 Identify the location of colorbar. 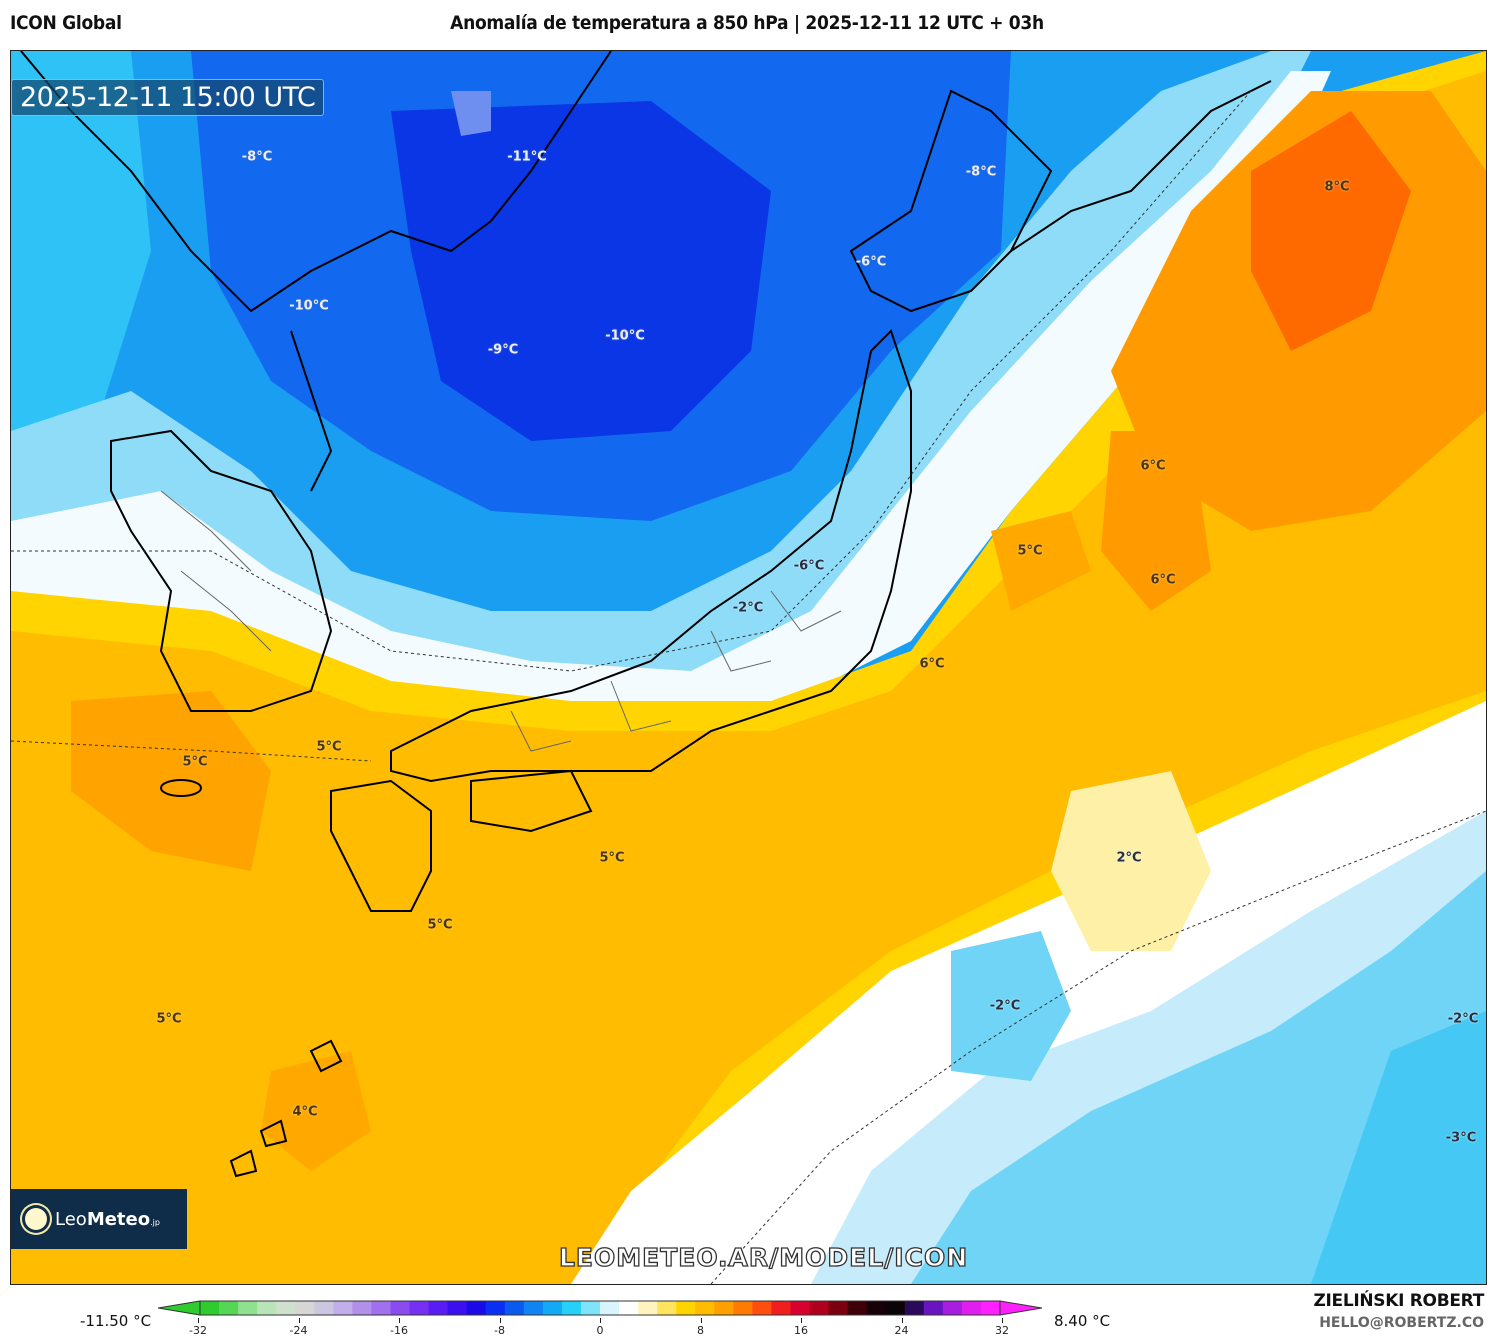
(600, 1308).